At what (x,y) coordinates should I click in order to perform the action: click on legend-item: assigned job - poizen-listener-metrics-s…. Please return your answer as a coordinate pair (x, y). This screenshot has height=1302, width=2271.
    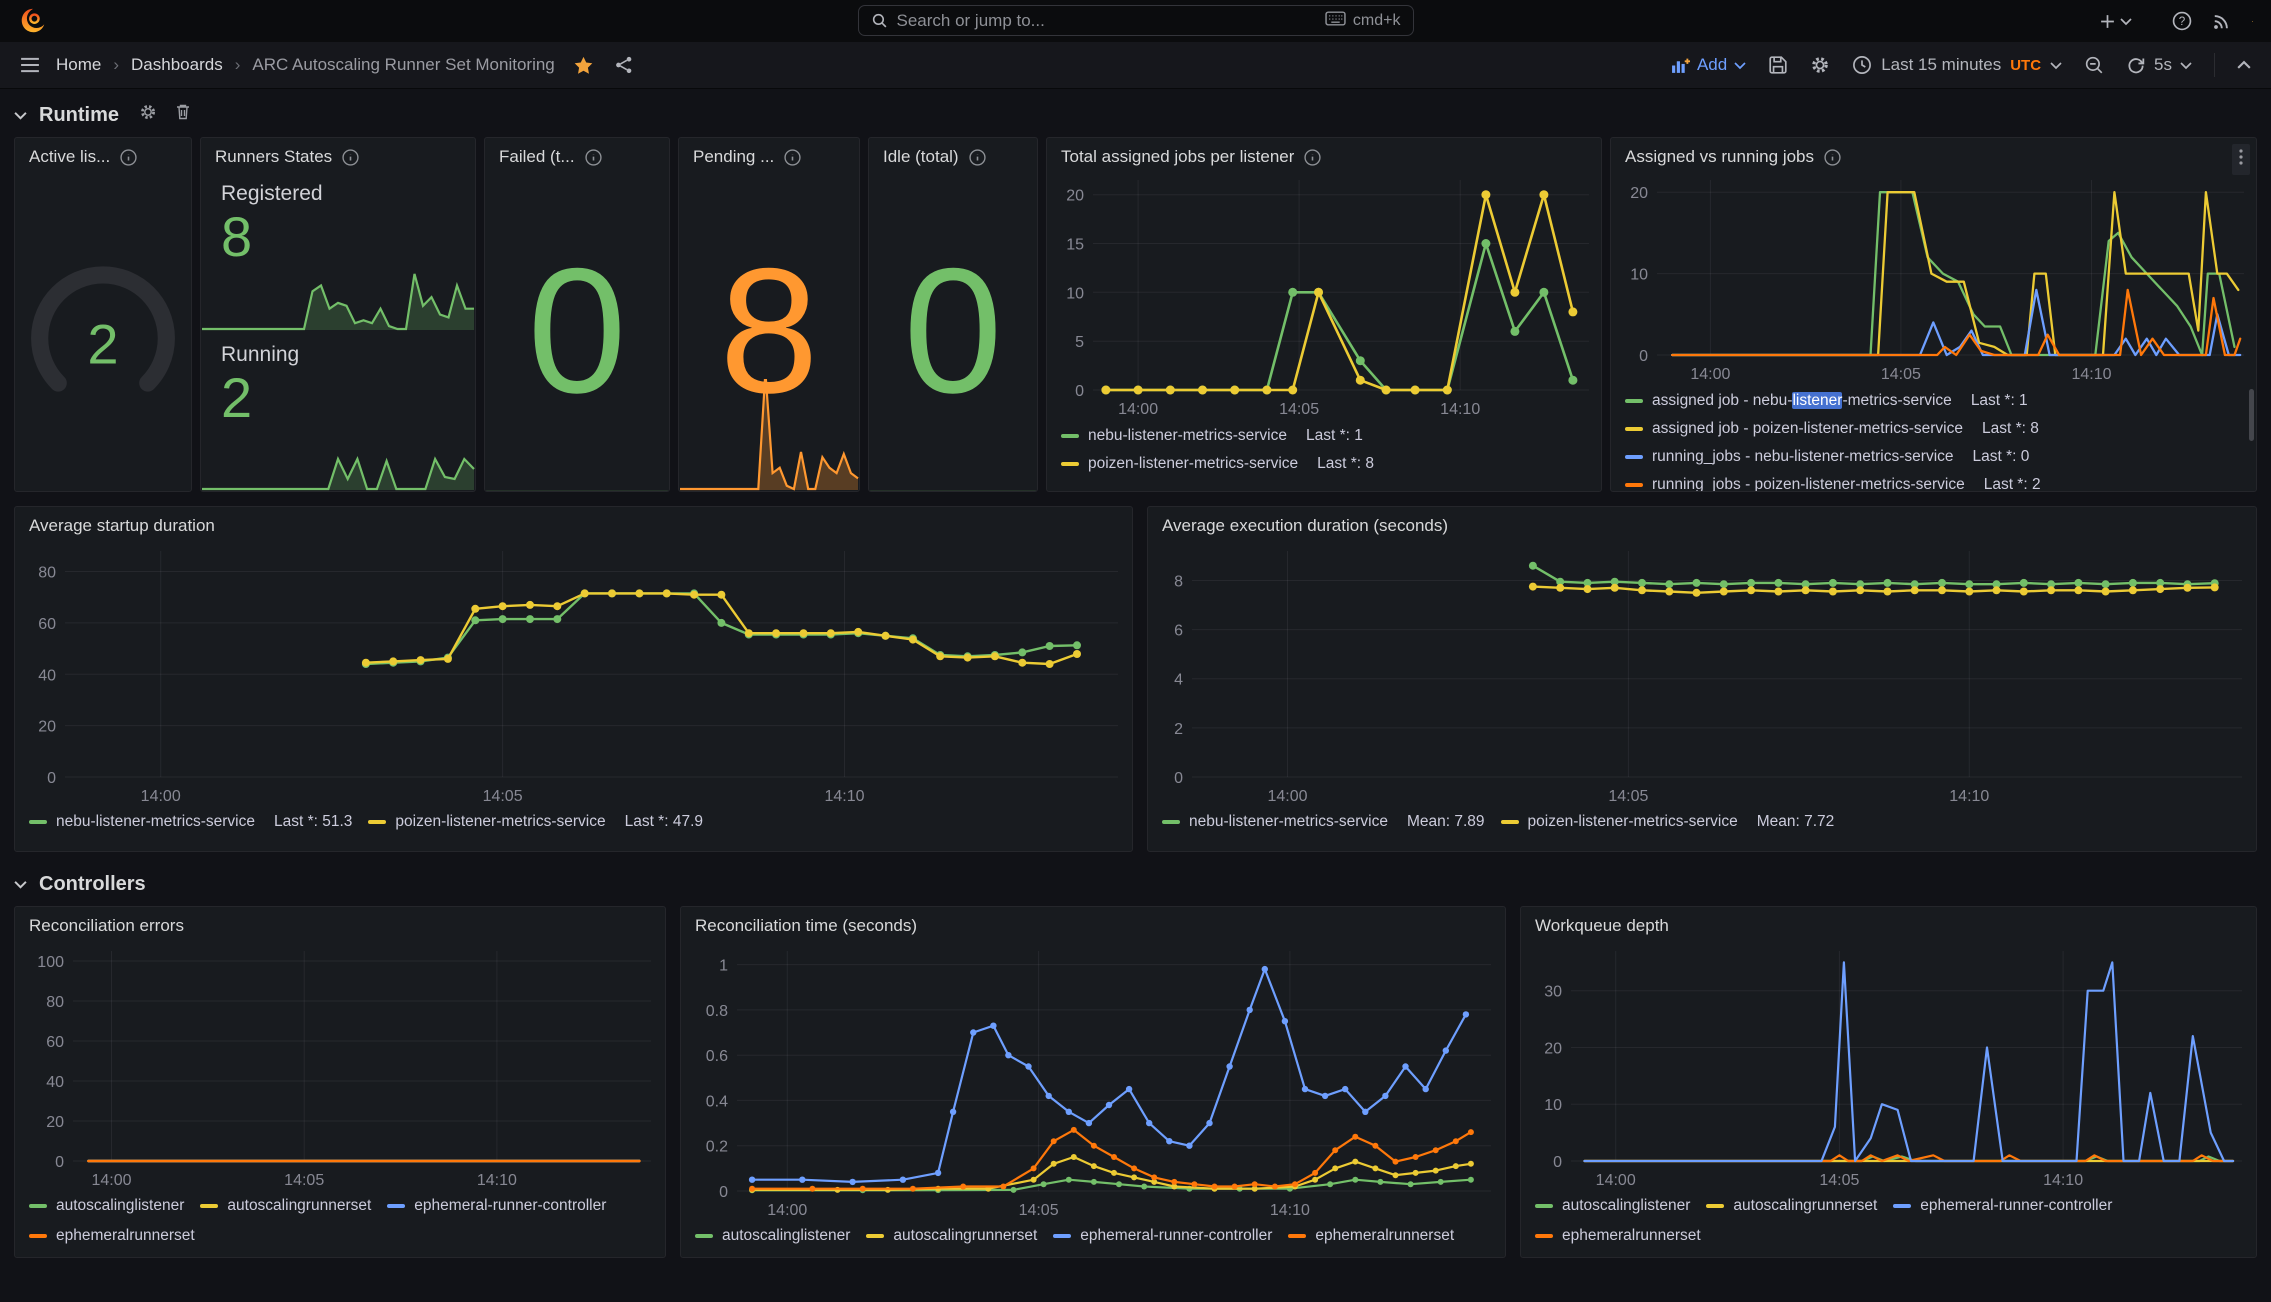
    Looking at the image, I should click on (1935, 429).